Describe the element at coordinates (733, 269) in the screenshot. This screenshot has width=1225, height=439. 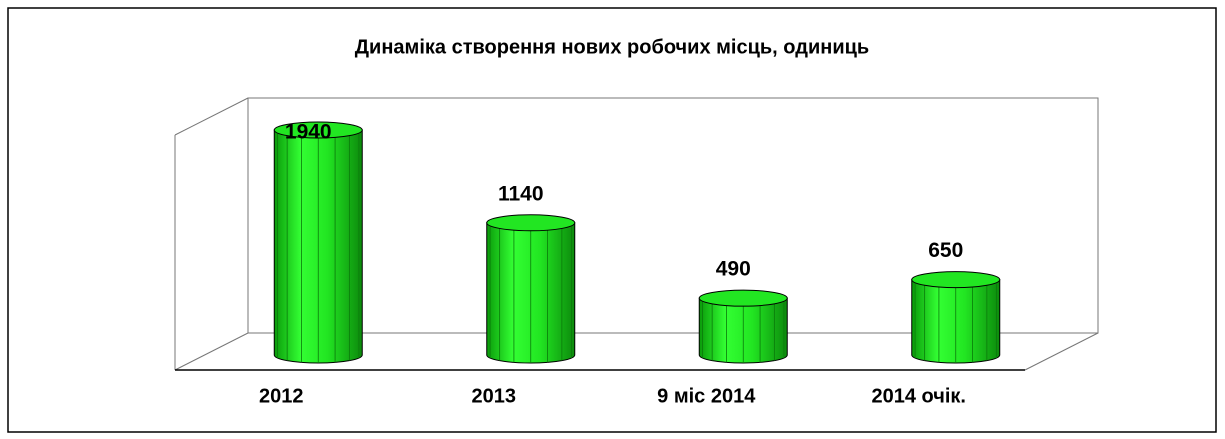
I see `value-label: 490` at that location.